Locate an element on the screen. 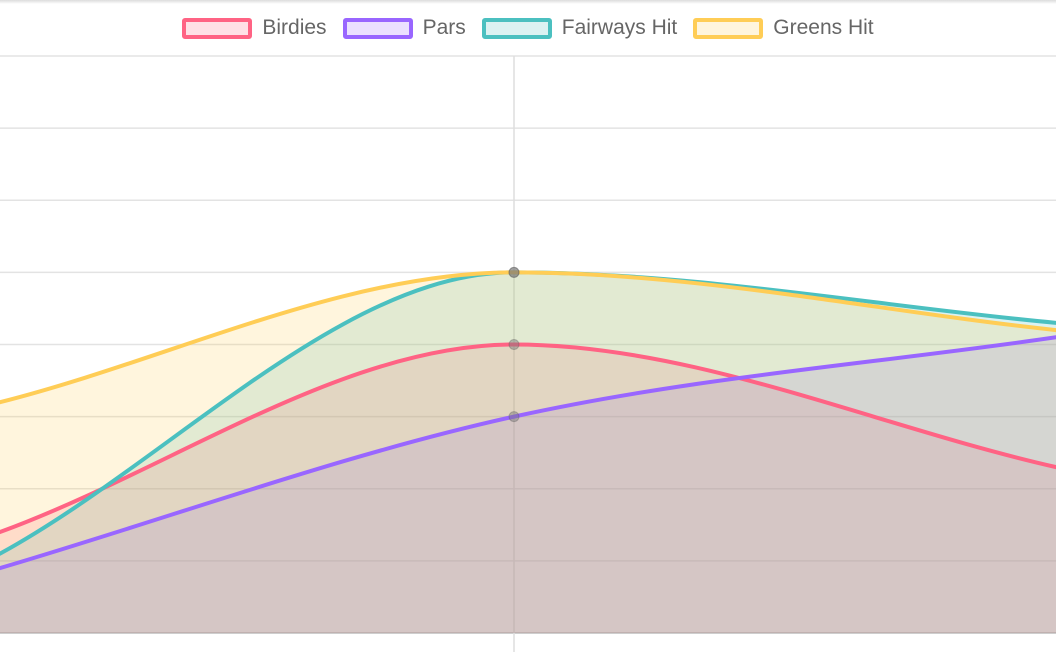 This screenshot has width=1056, height=652. series-points is located at coordinates (514, 344).